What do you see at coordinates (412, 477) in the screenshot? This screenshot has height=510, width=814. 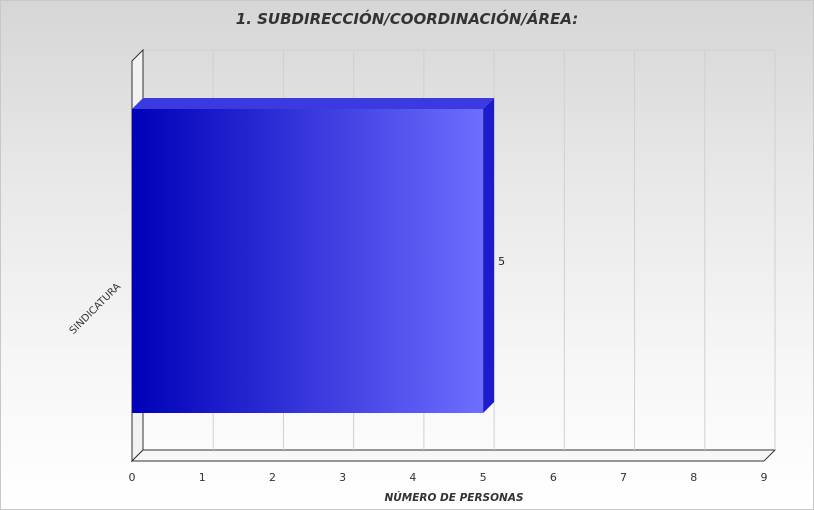 I see `x-tick-label: 4` at bounding box center [412, 477].